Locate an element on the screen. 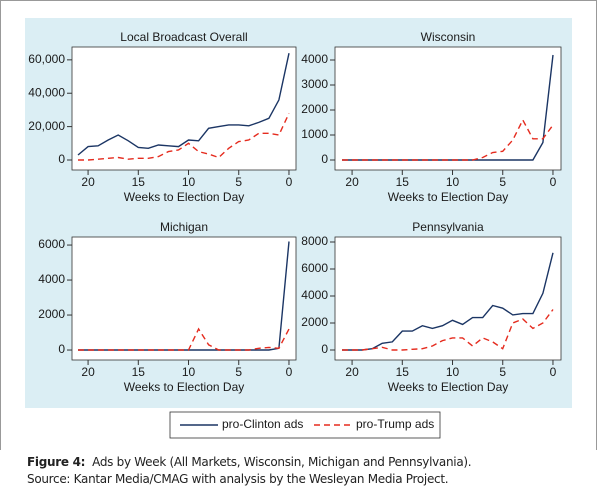  panel-title: Pennsylvania is located at coordinates (448, 227).